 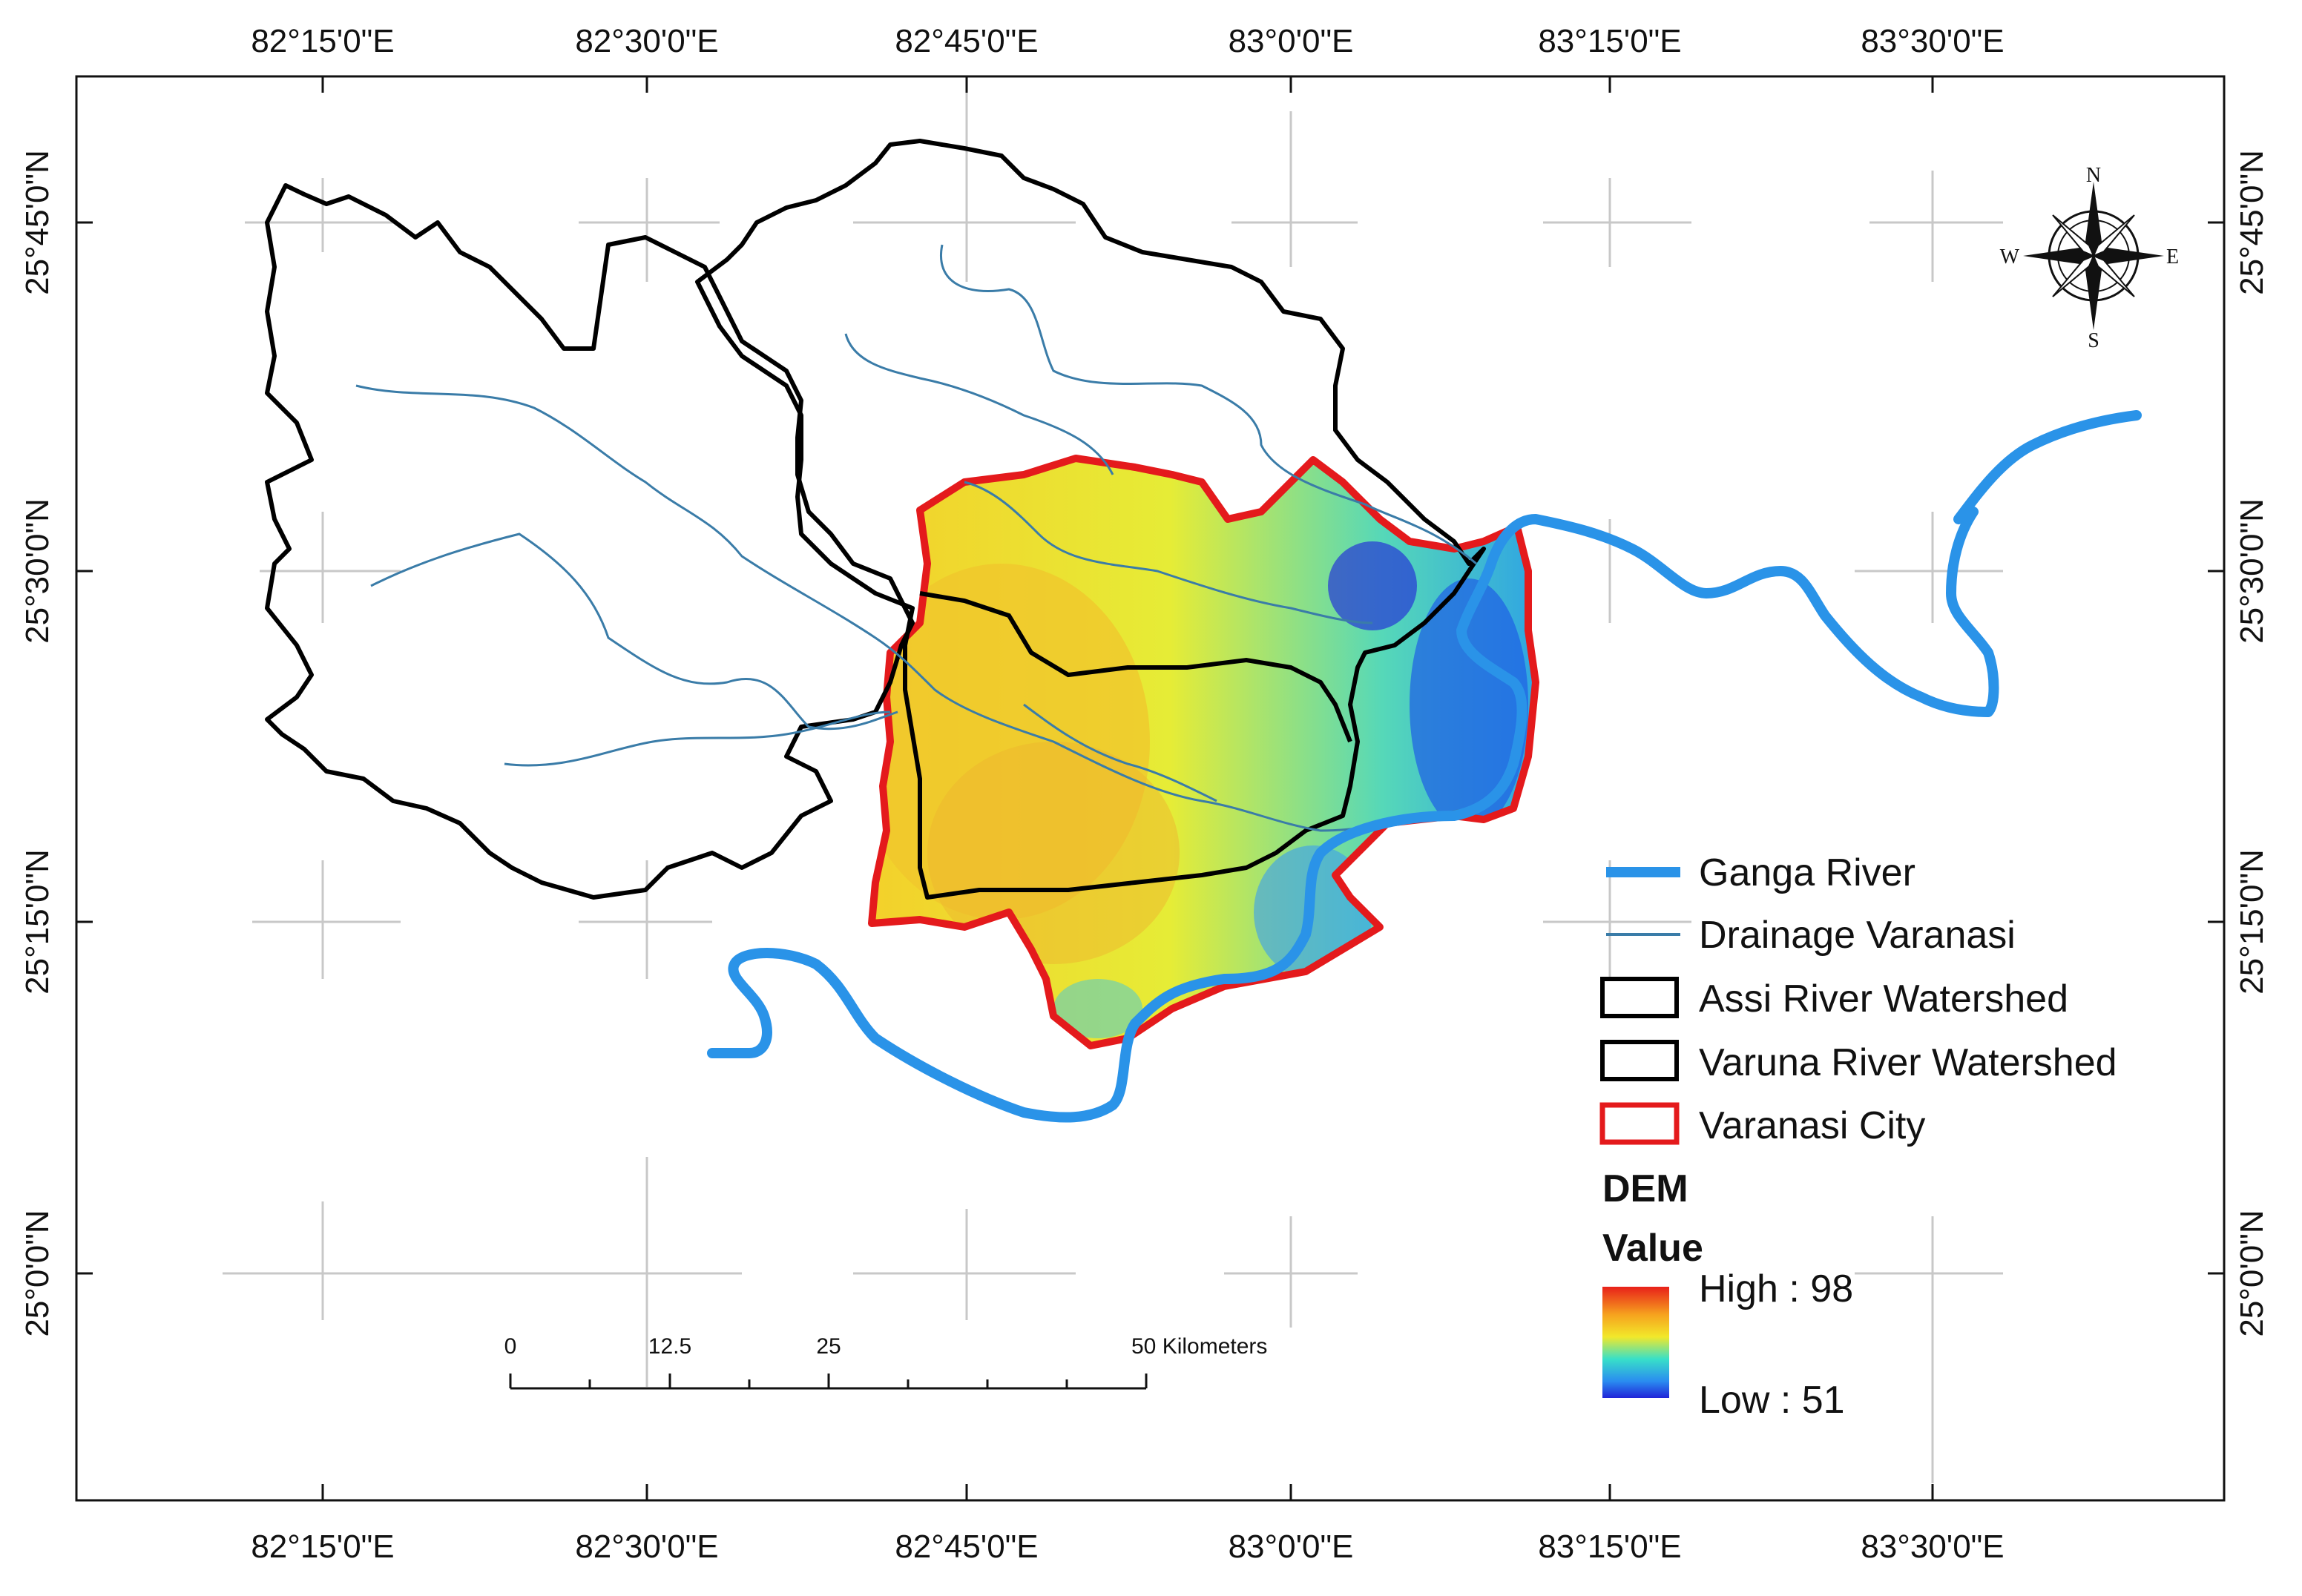 What do you see at coordinates (1645, 1188) in the screenshot?
I see `legend-dem-title: DEM` at bounding box center [1645, 1188].